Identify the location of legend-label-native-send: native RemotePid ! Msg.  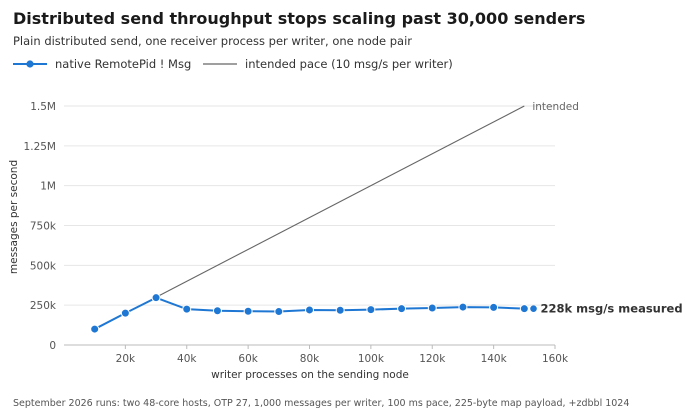
(123, 64).